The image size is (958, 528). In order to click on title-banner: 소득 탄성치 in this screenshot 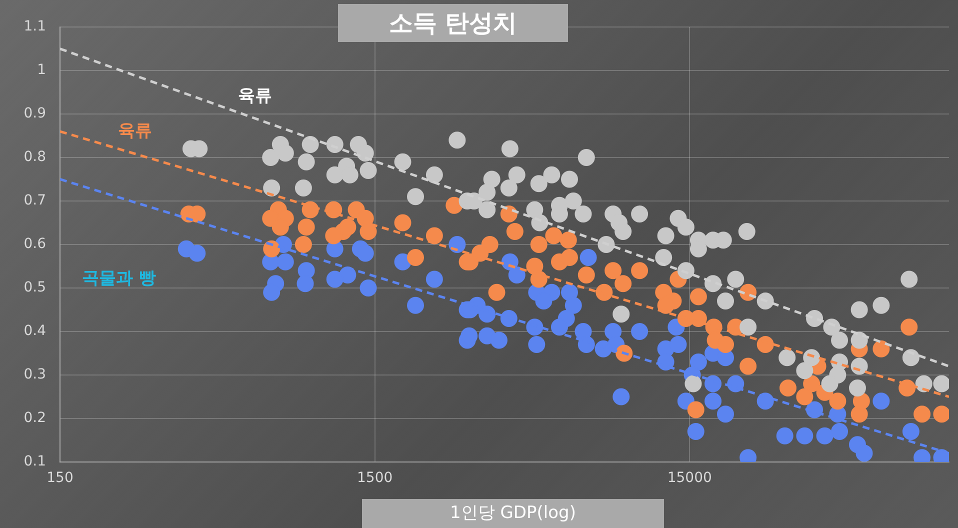, I will do `click(453, 23)`.